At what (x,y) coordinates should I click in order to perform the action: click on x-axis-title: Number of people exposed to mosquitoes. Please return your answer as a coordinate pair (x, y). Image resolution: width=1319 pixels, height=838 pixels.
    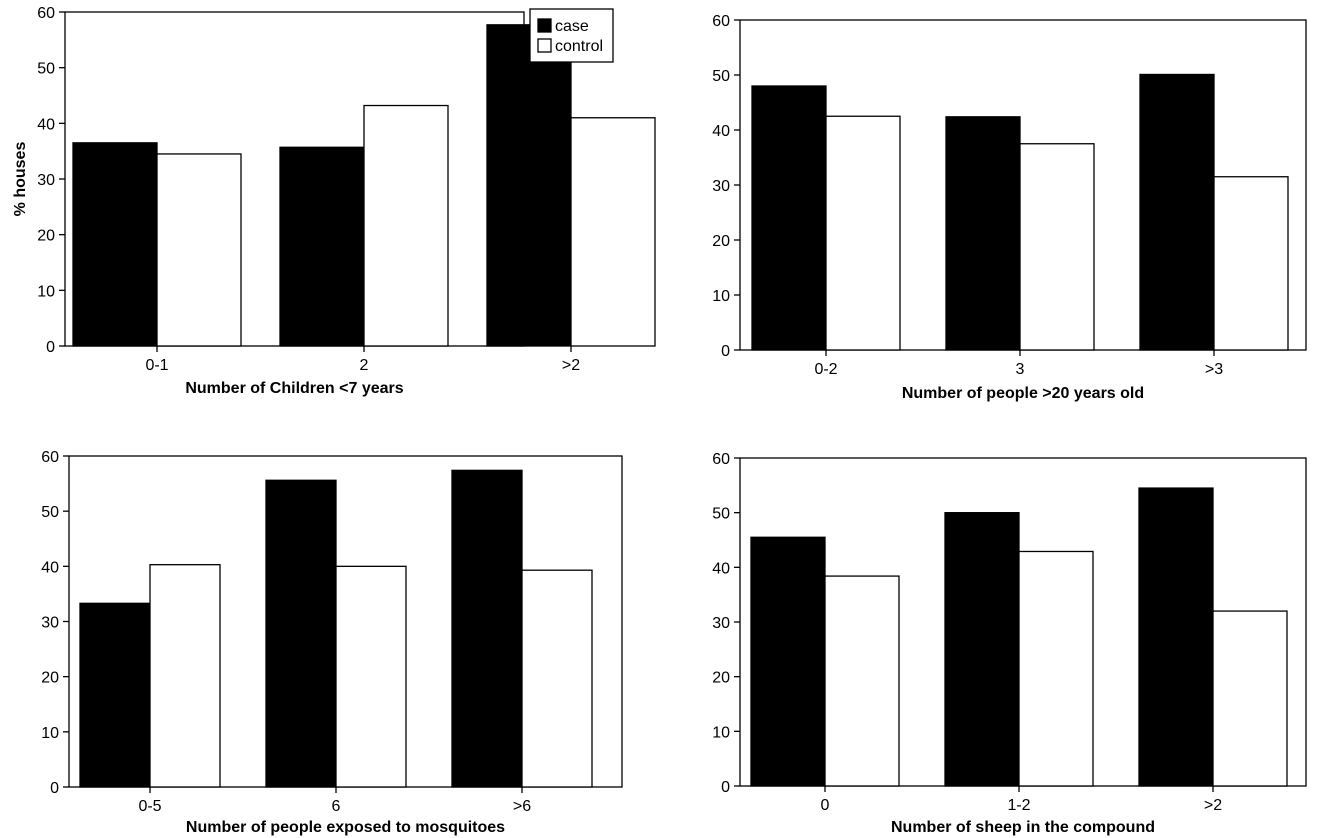
    Looking at the image, I should click on (345, 827).